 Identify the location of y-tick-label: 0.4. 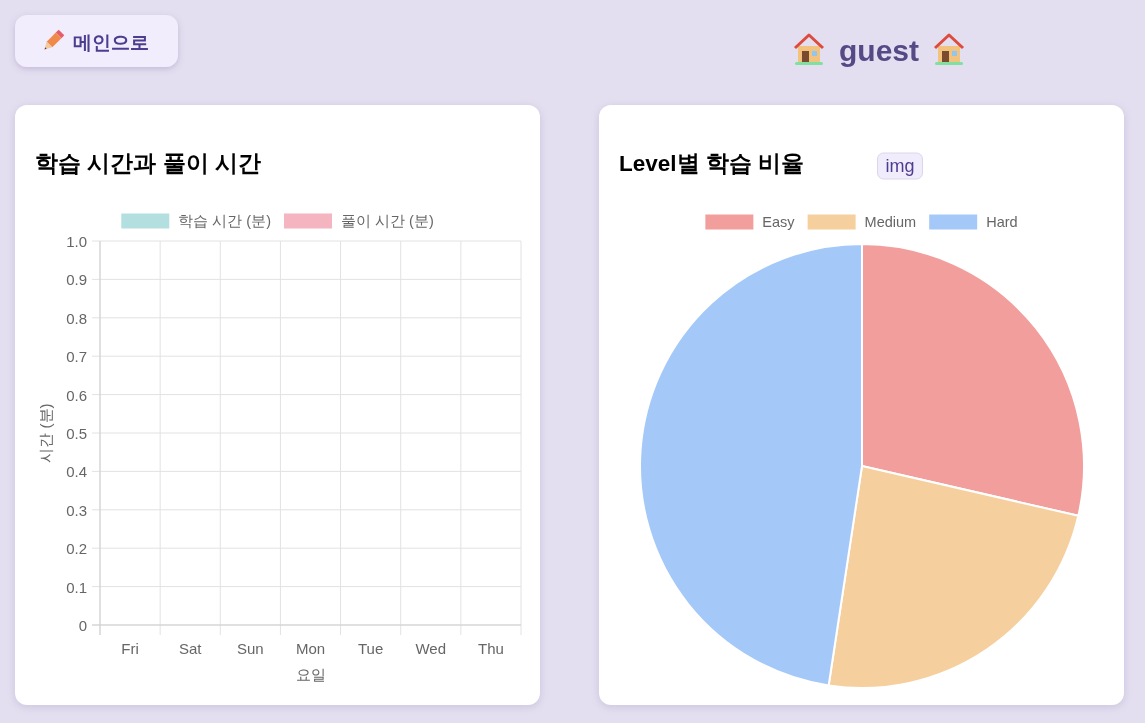
(76, 471).